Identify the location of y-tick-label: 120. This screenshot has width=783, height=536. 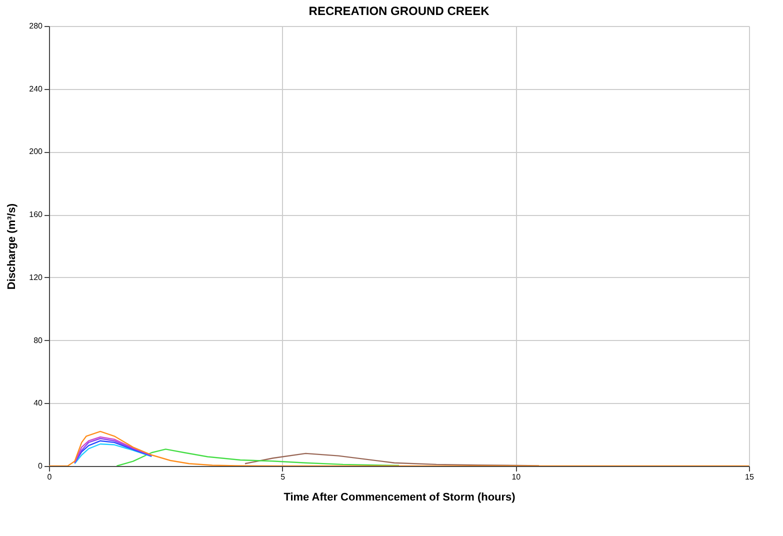
(36, 277).